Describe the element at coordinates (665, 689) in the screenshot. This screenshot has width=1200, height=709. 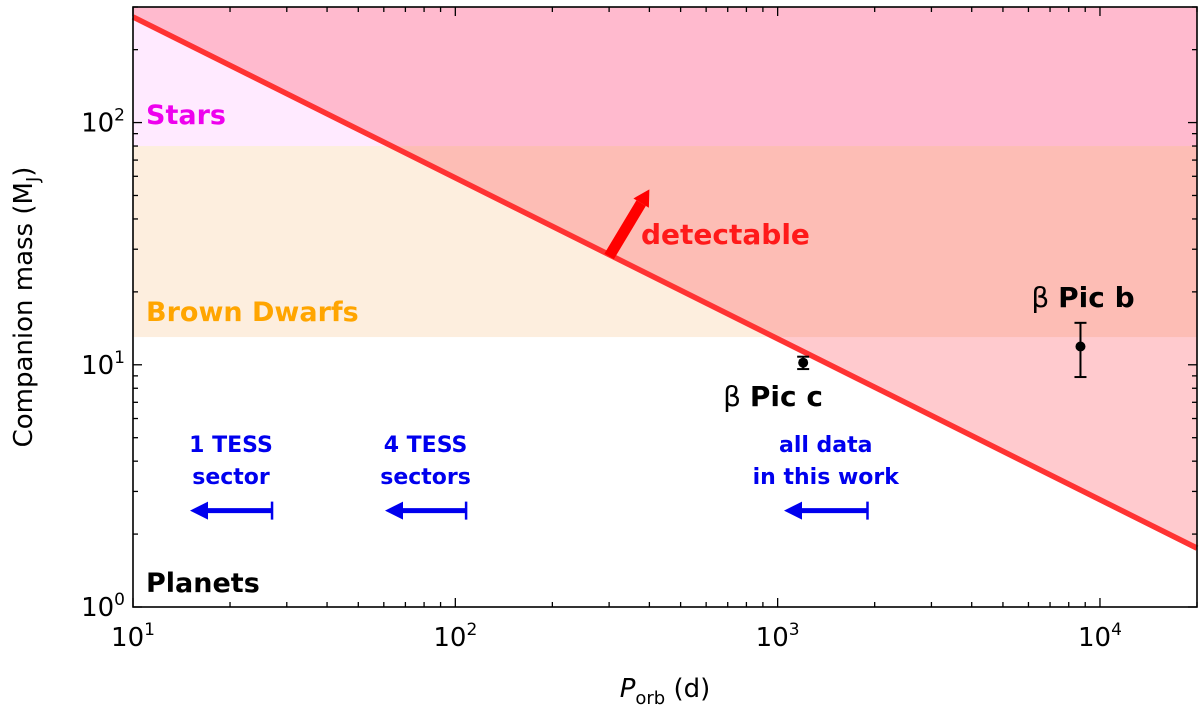
I see `x-axis-title: Porb (d)` at that location.